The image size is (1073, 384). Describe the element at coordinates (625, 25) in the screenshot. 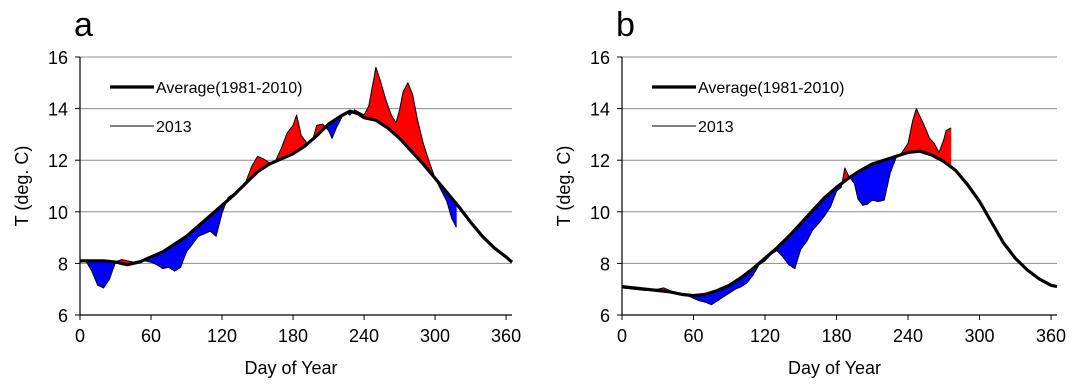

I see `panel-label: b` at that location.